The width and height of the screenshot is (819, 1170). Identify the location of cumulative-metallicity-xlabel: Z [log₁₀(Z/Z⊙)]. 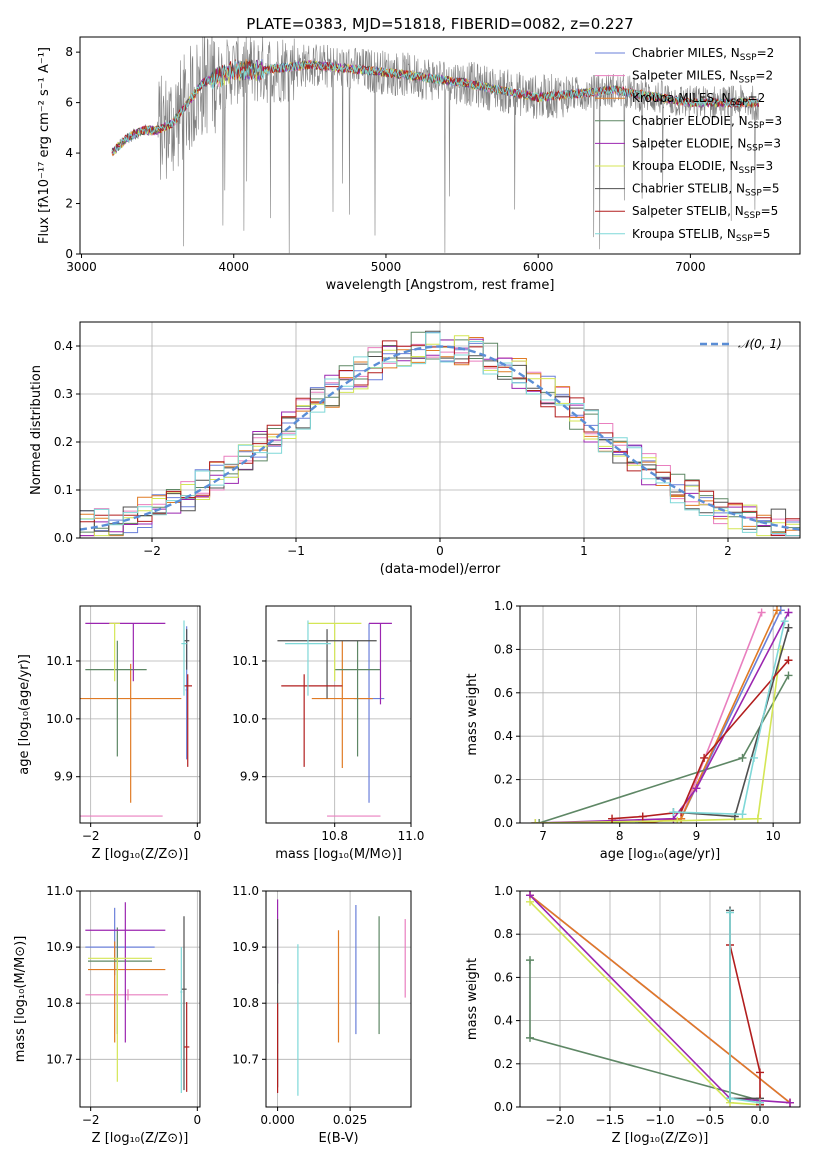
(660, 1138).